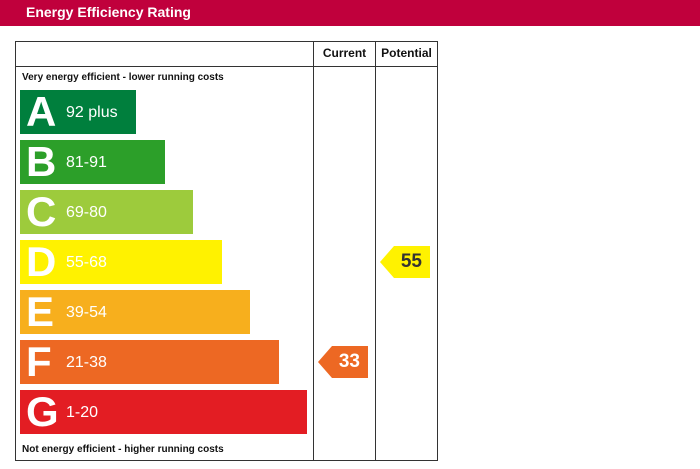  I want to click on band-range: 1-20, so click(82, 412).